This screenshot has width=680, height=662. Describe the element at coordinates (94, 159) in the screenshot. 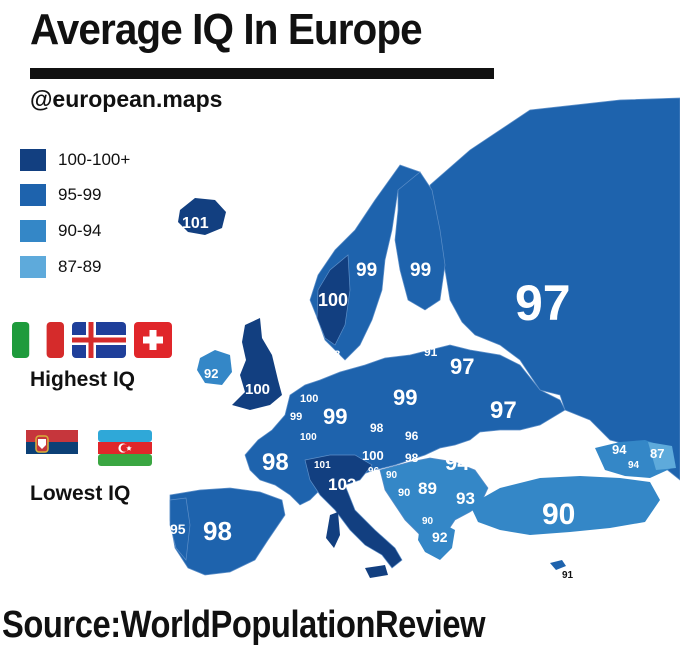

I see `legend-label-1: 100-100+` at that location.